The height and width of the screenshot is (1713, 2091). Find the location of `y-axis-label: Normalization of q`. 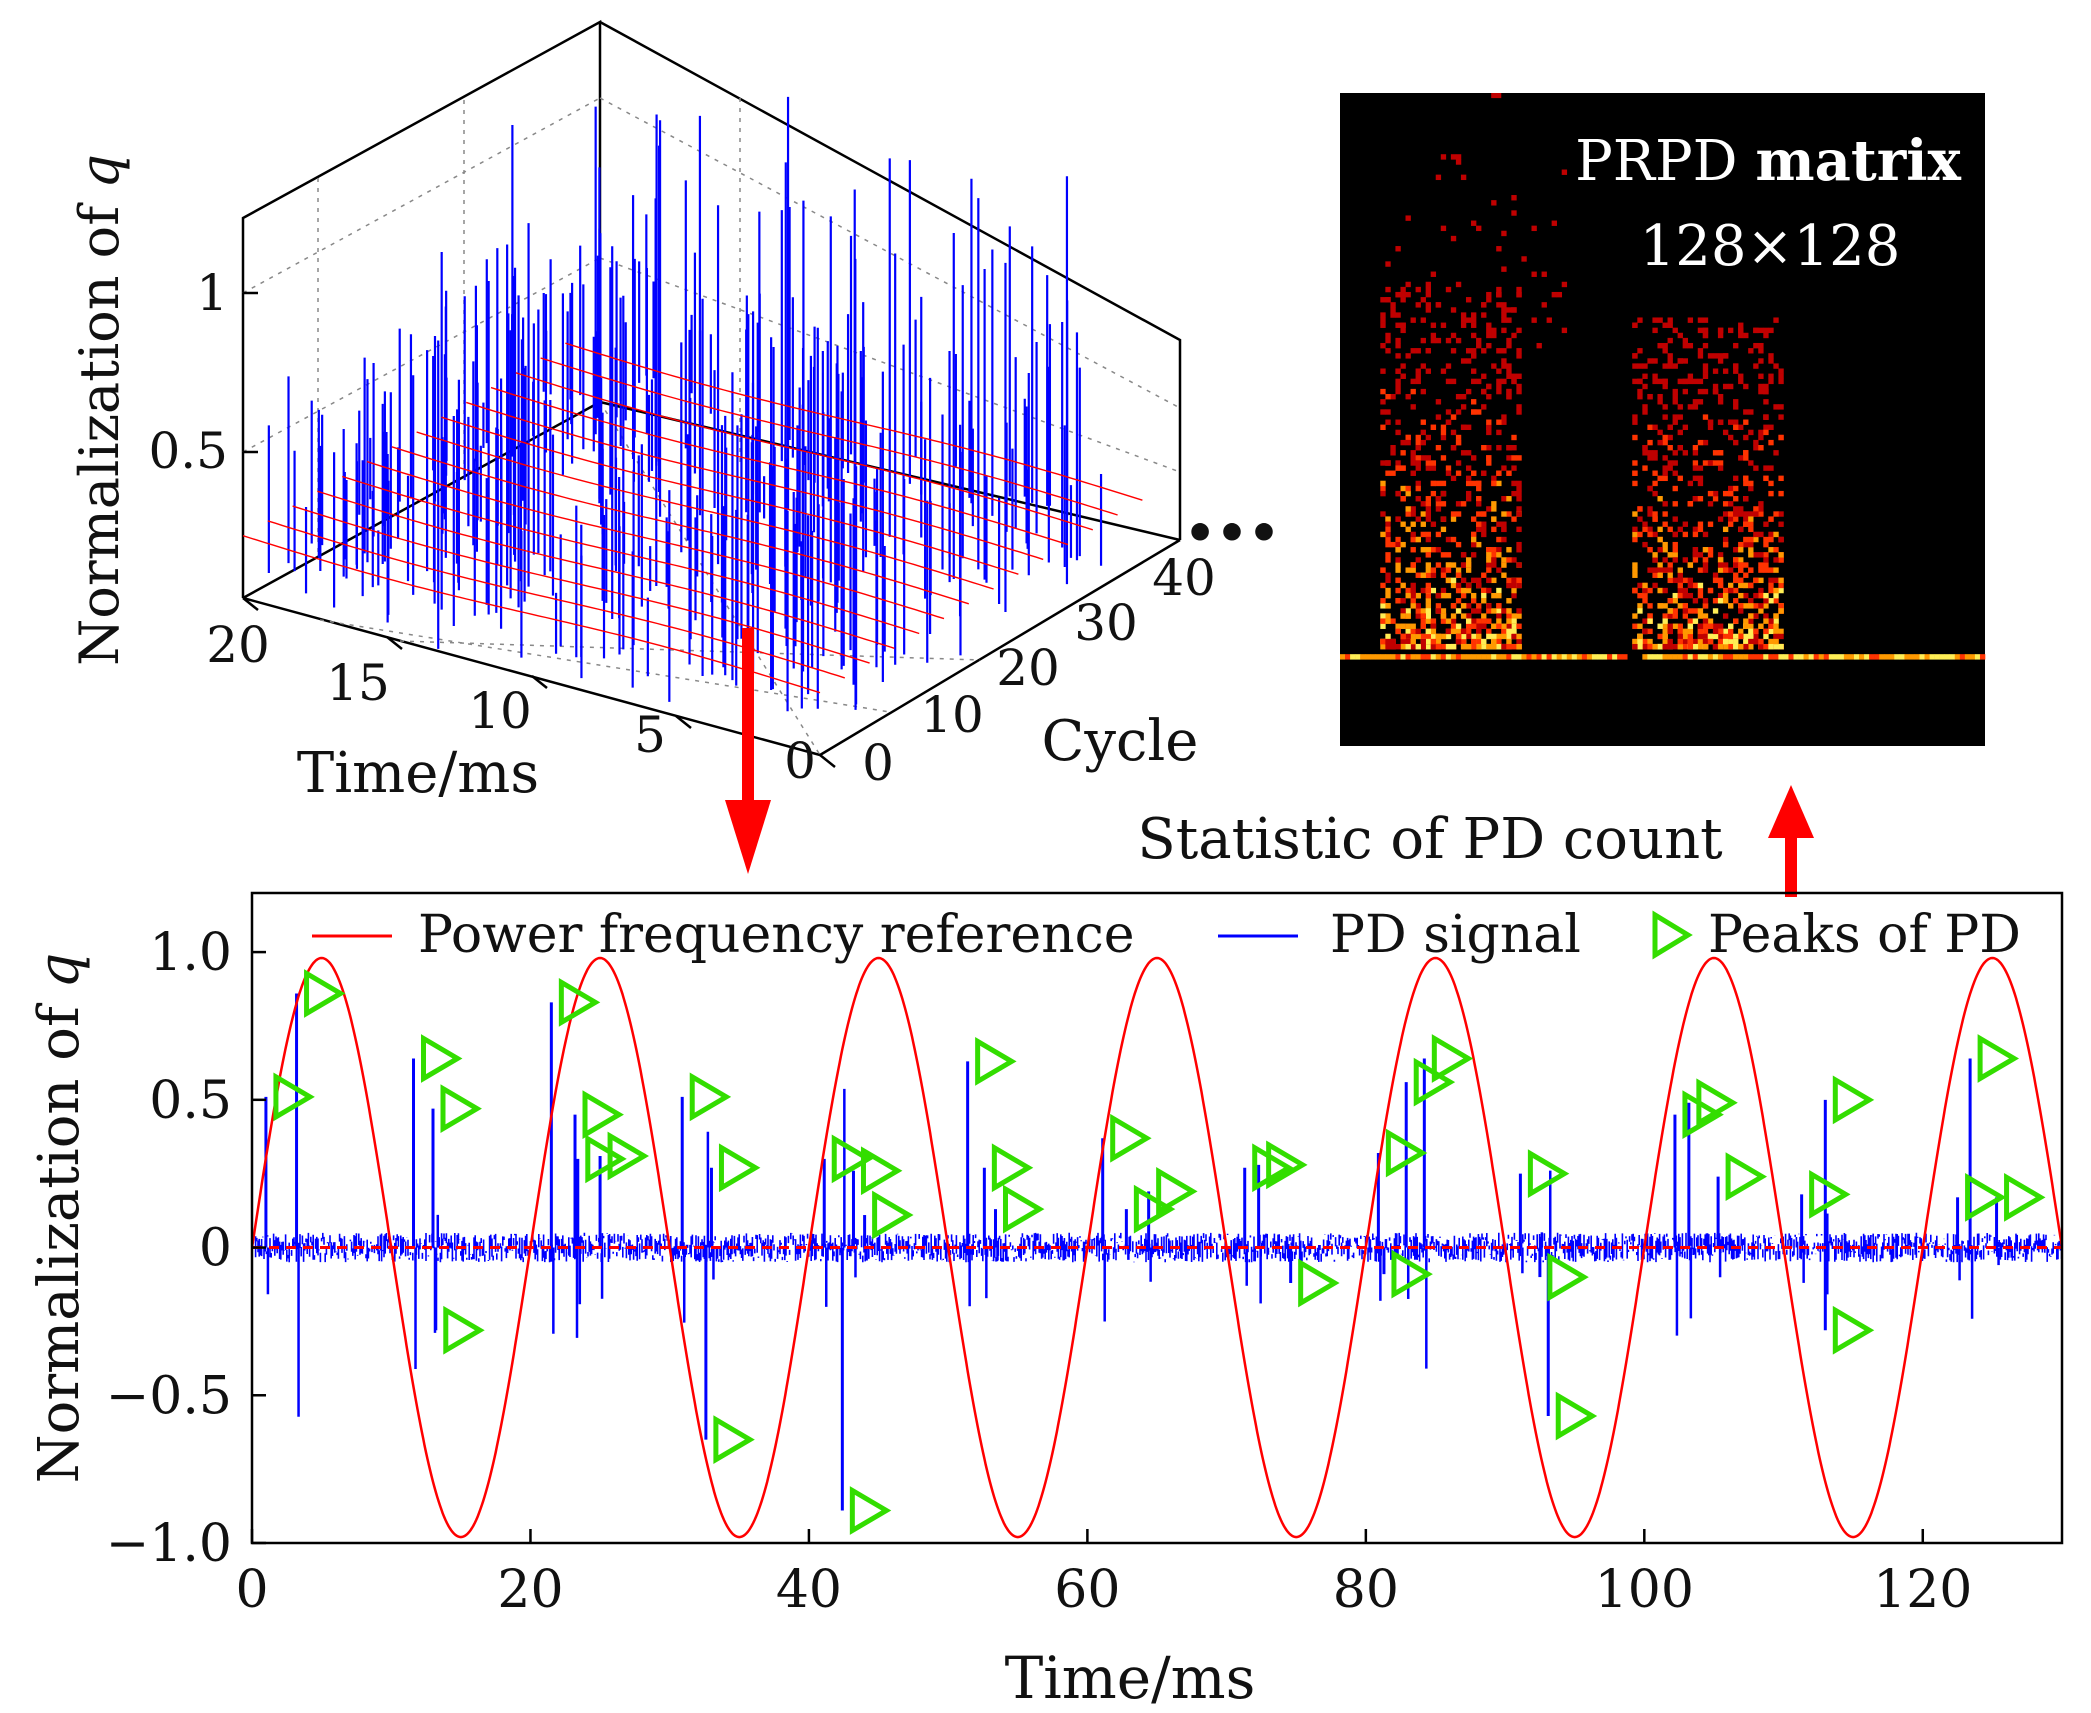

y-axis-label: Normalization of q is located at coordinates (59, 1218).